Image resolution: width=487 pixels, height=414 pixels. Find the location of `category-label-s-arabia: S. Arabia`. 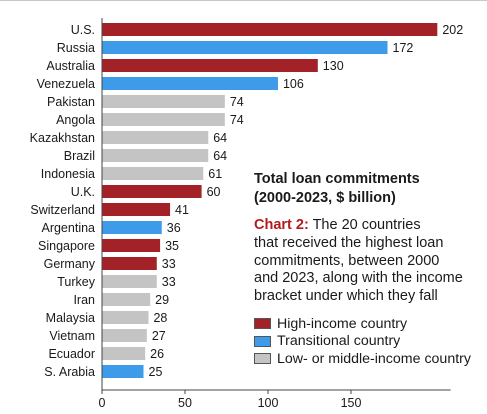

category-label-s-arabia: S. Arabia is located at coordinates (69, 372).